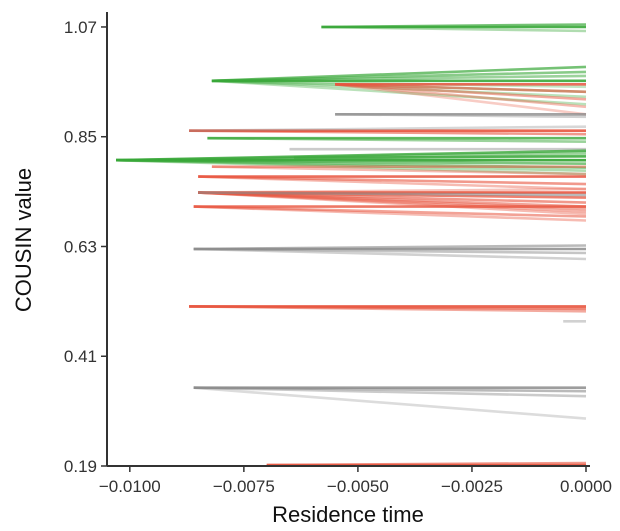  I want to click on y-tick-label: 0.41, so click(80, 356).